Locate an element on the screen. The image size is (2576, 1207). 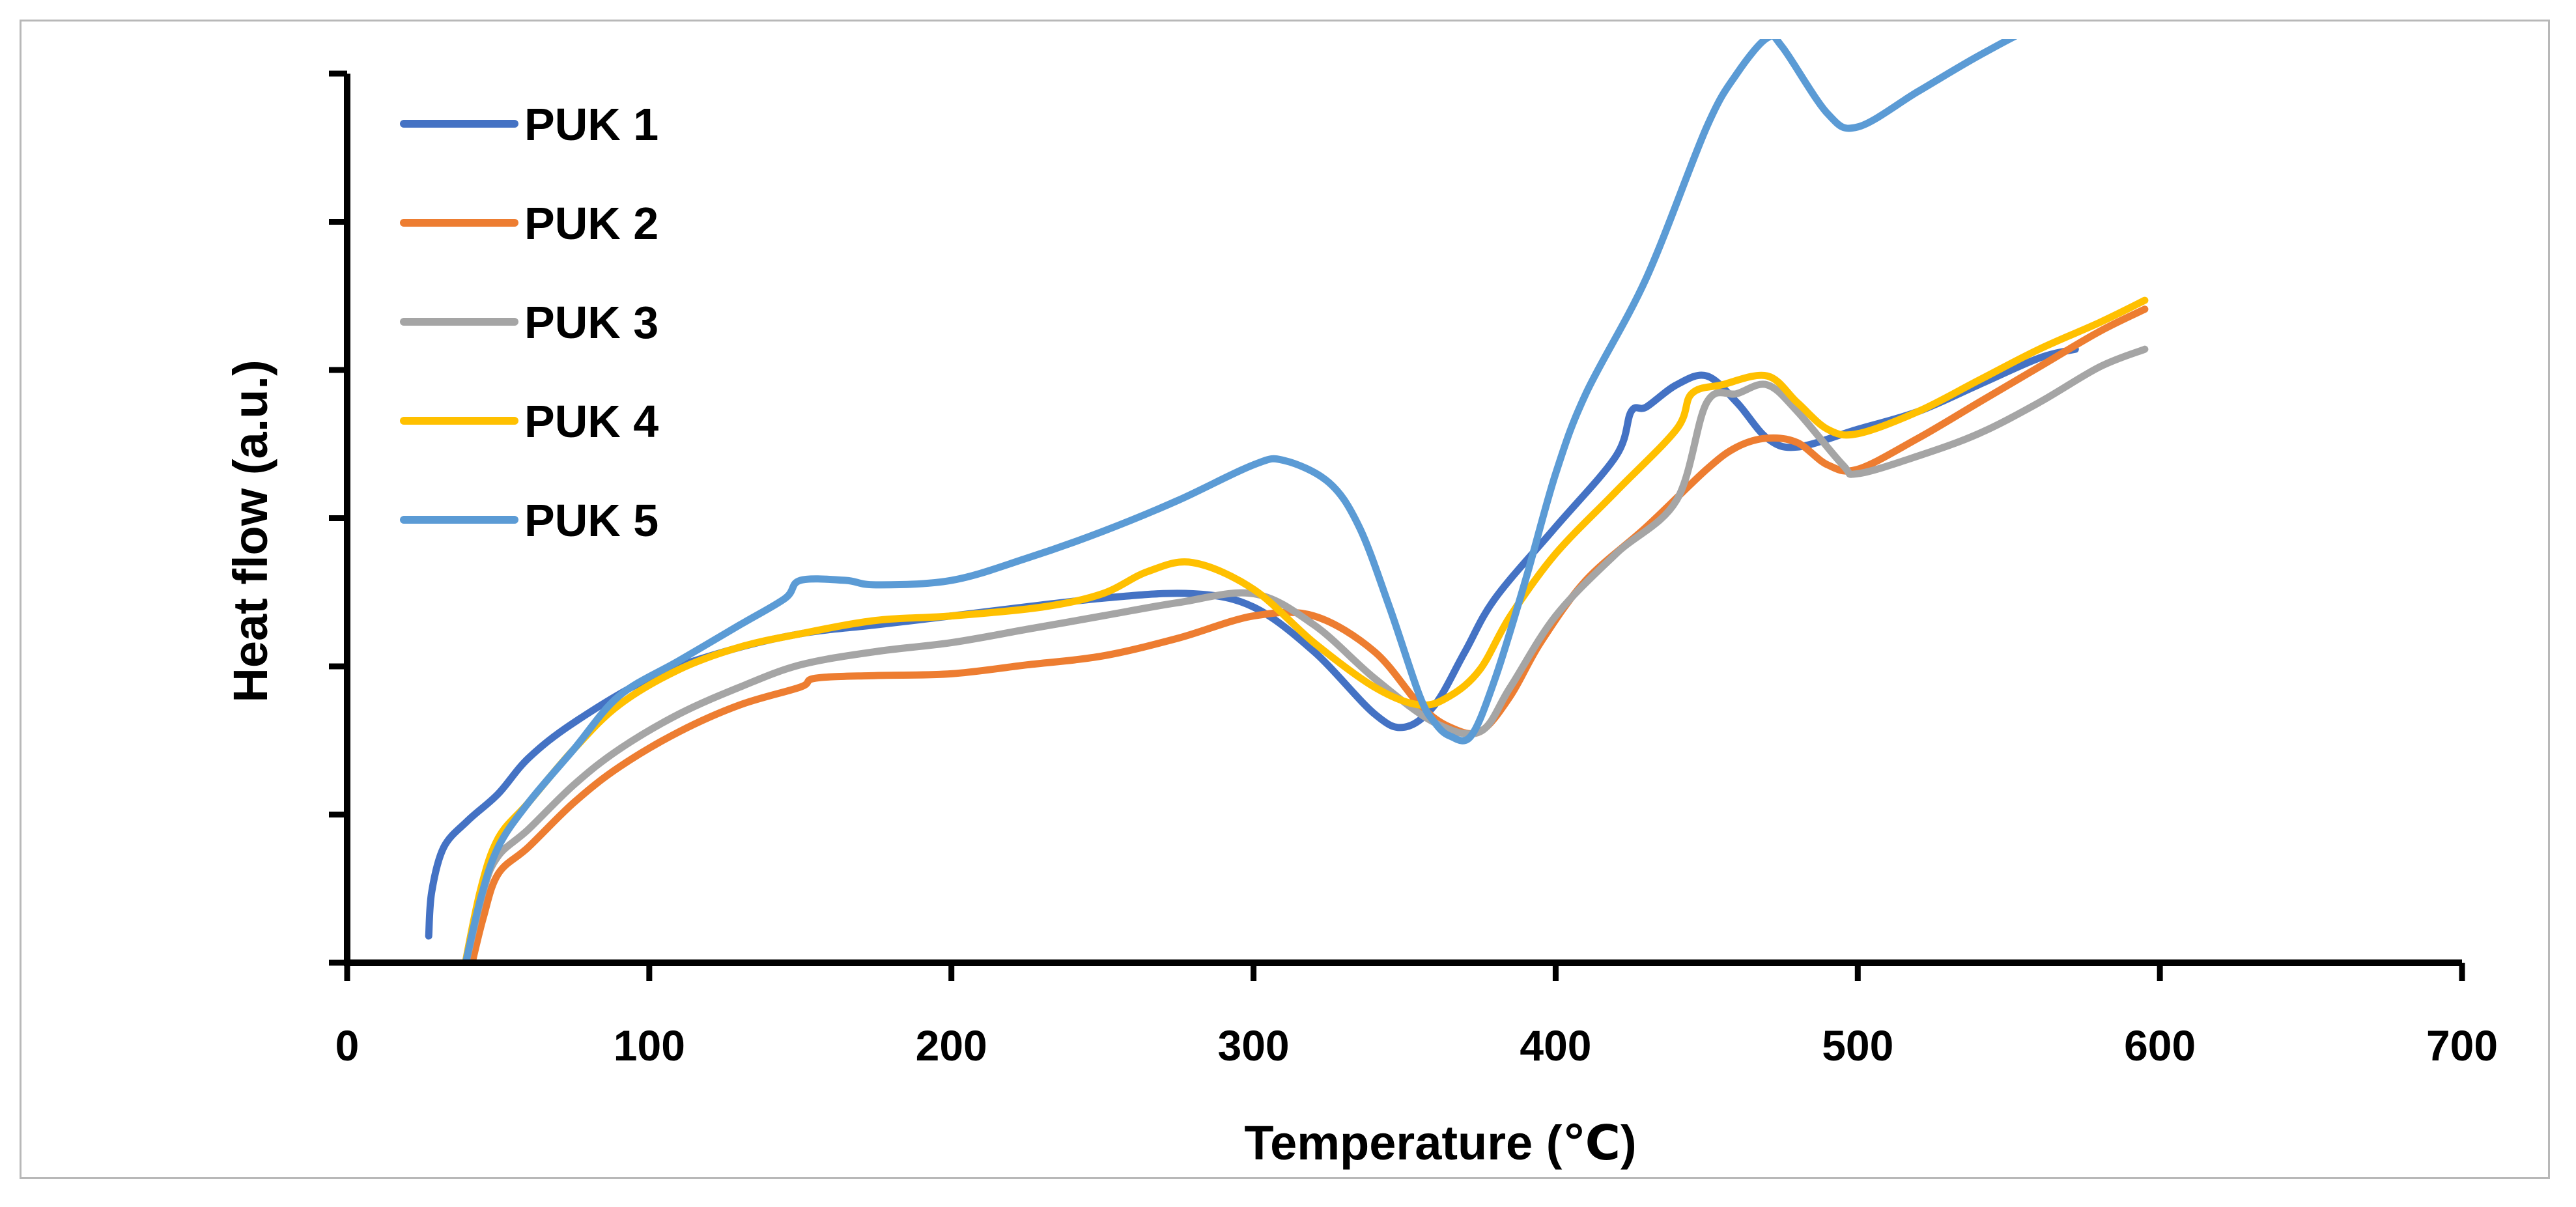
legend-label: PUK 2 is located at coordinates (591, 223).